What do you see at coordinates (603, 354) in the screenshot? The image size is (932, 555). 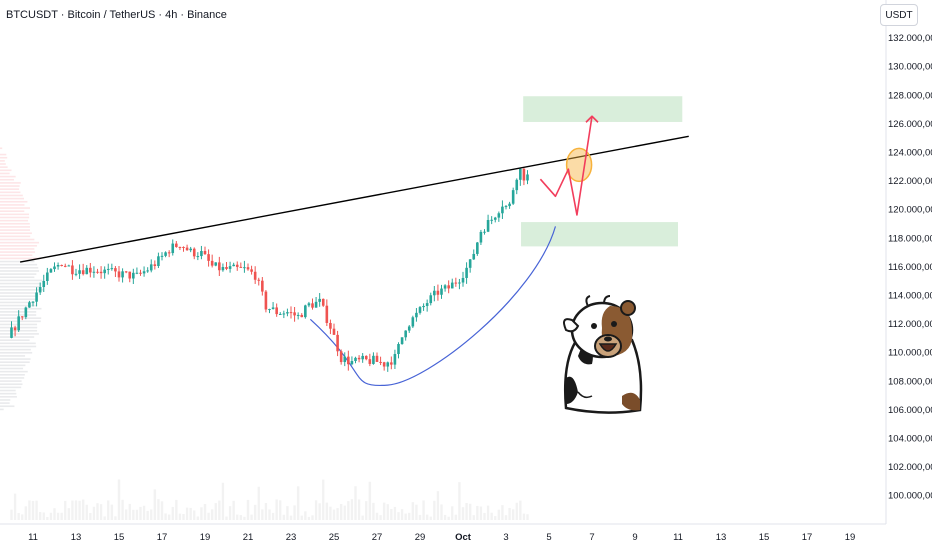 I see `cow-mascot` at bounding box center [603, 354].